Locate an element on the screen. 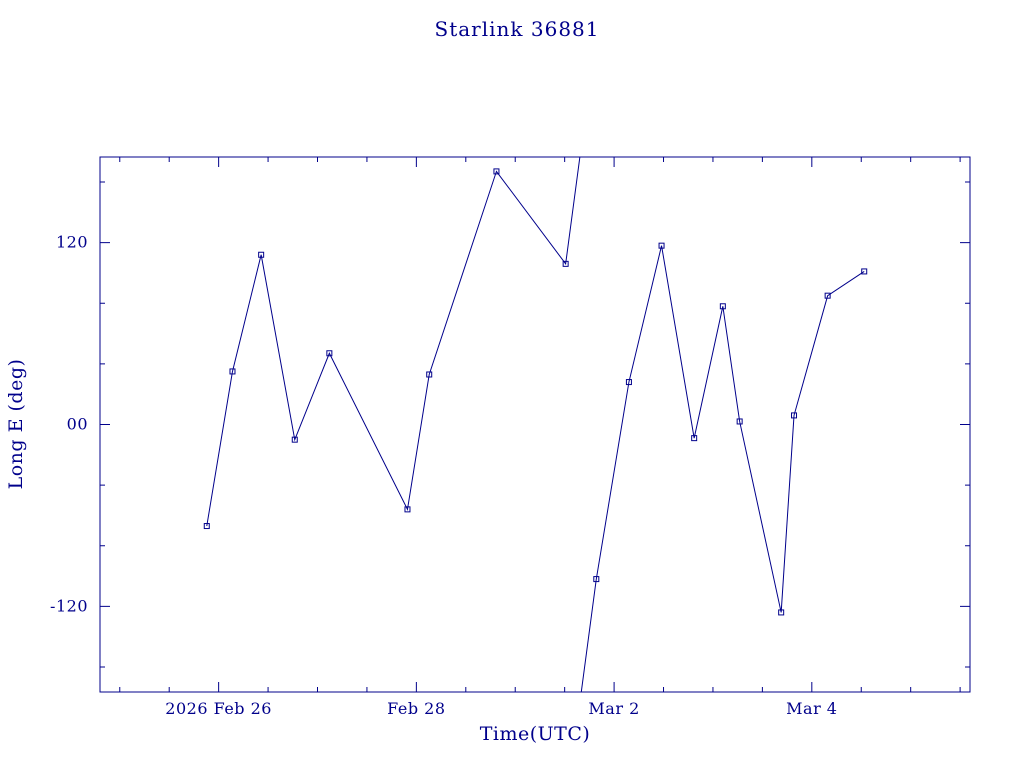  chart-title: Starlink 36881 is located at coordinates (517, 29).